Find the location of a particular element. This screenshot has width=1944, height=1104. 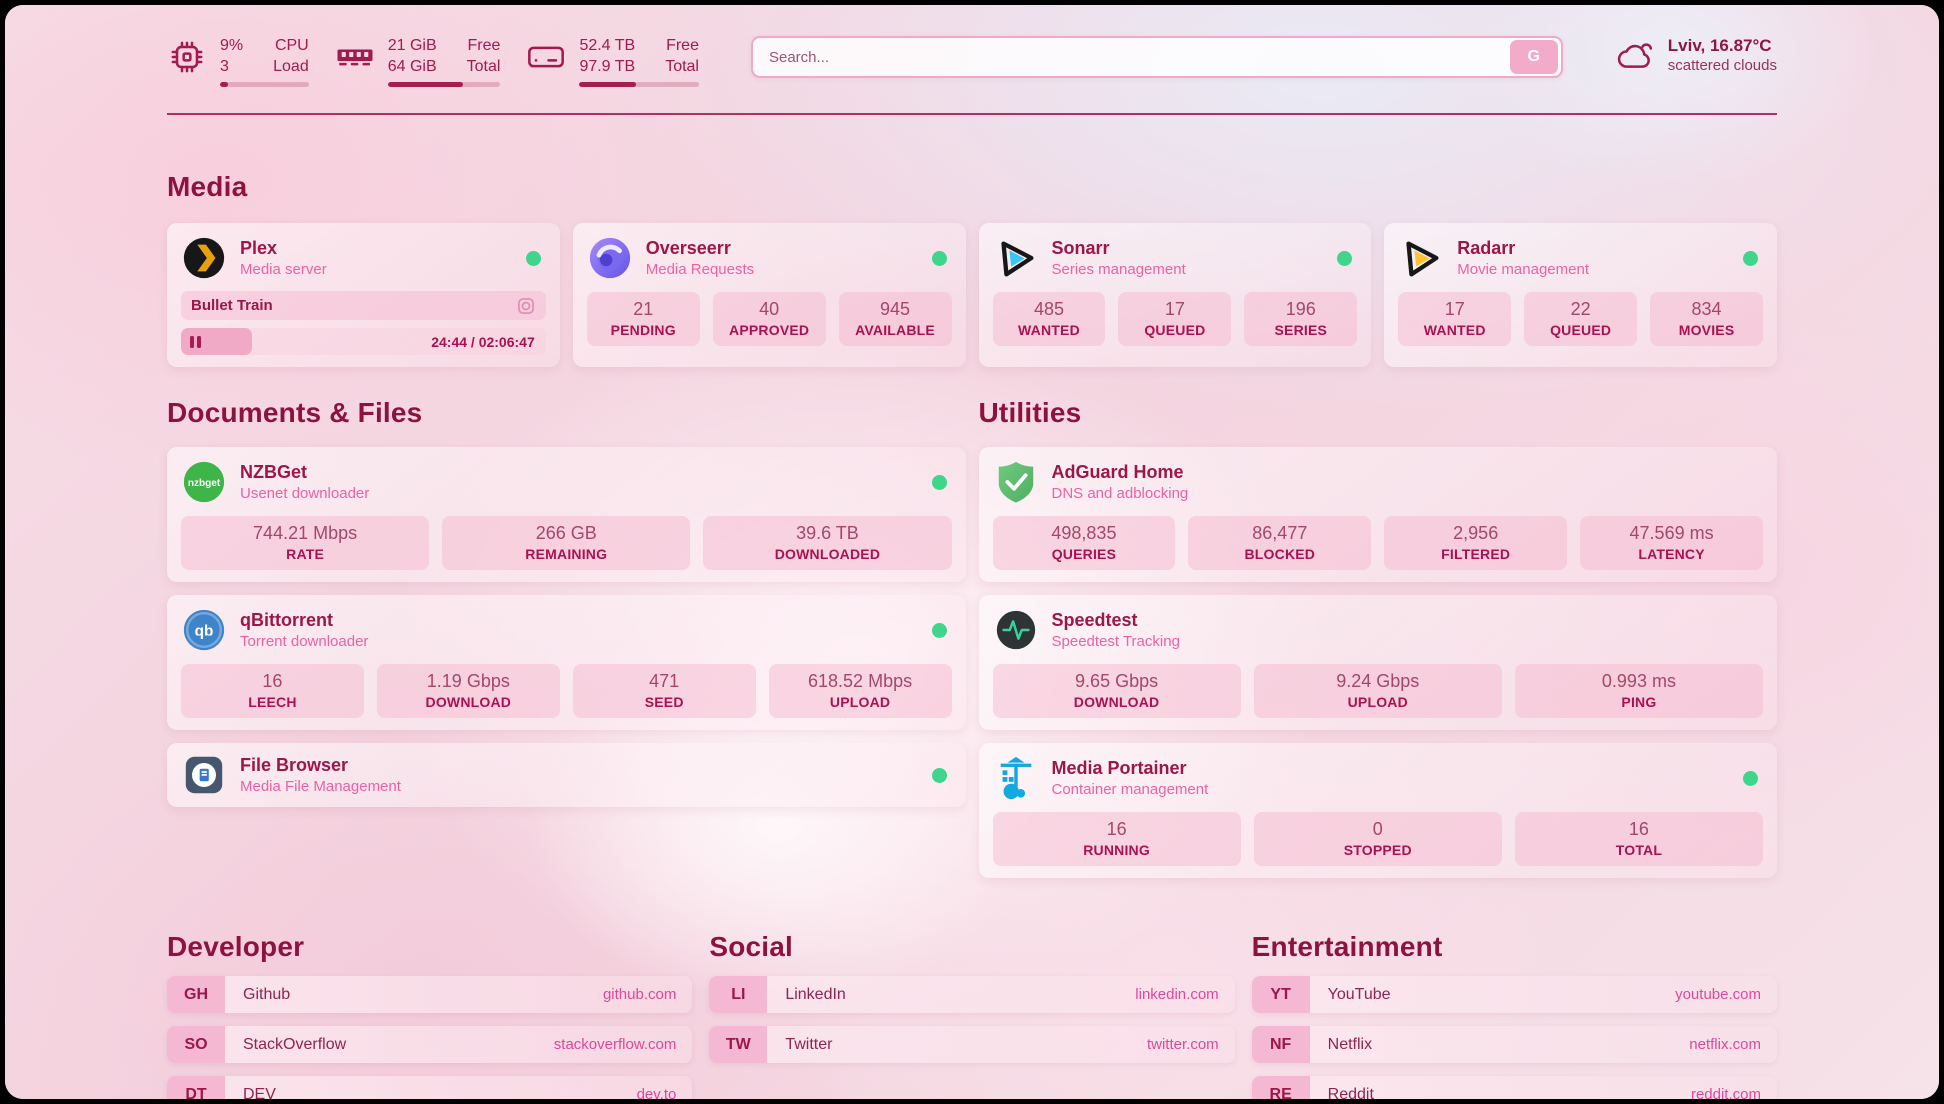

plex-icon is located at coordinates (204, 258).